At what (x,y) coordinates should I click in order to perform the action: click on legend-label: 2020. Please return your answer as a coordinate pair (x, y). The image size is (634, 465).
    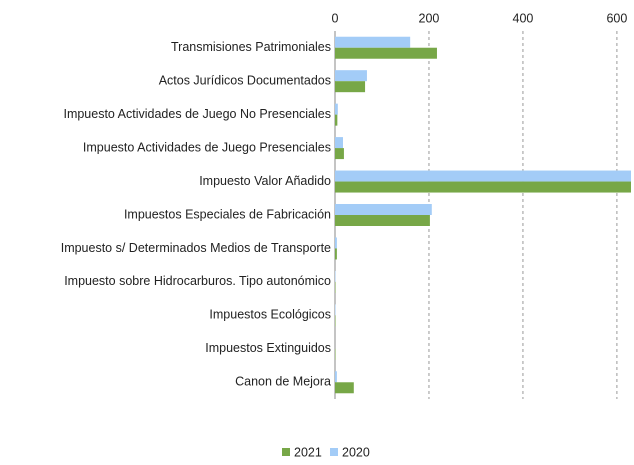
    Looking at the image, I should click on (356, 452).